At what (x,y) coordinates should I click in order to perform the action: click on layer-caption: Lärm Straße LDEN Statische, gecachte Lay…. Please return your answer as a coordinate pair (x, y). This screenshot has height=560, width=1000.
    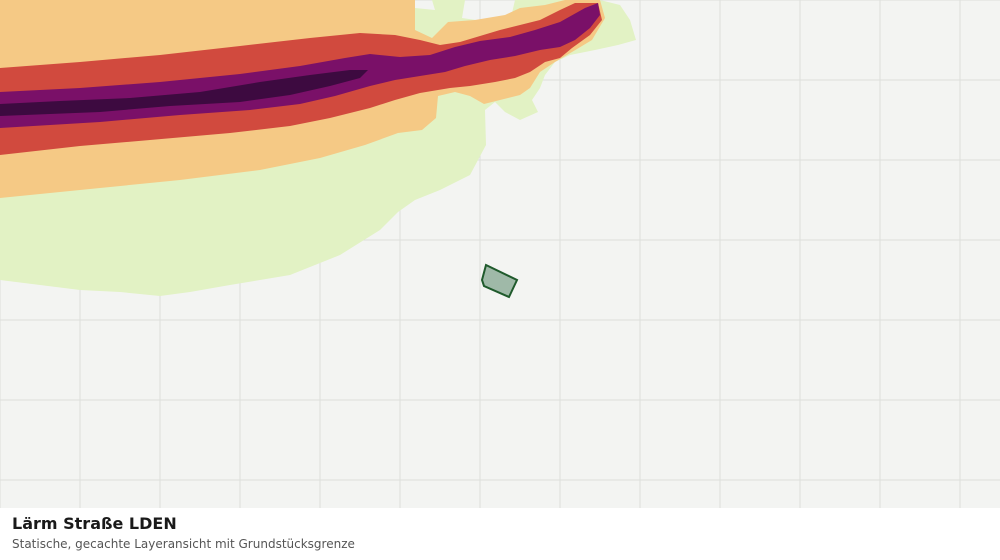
    Looking at the image, I should click on (500, 534).